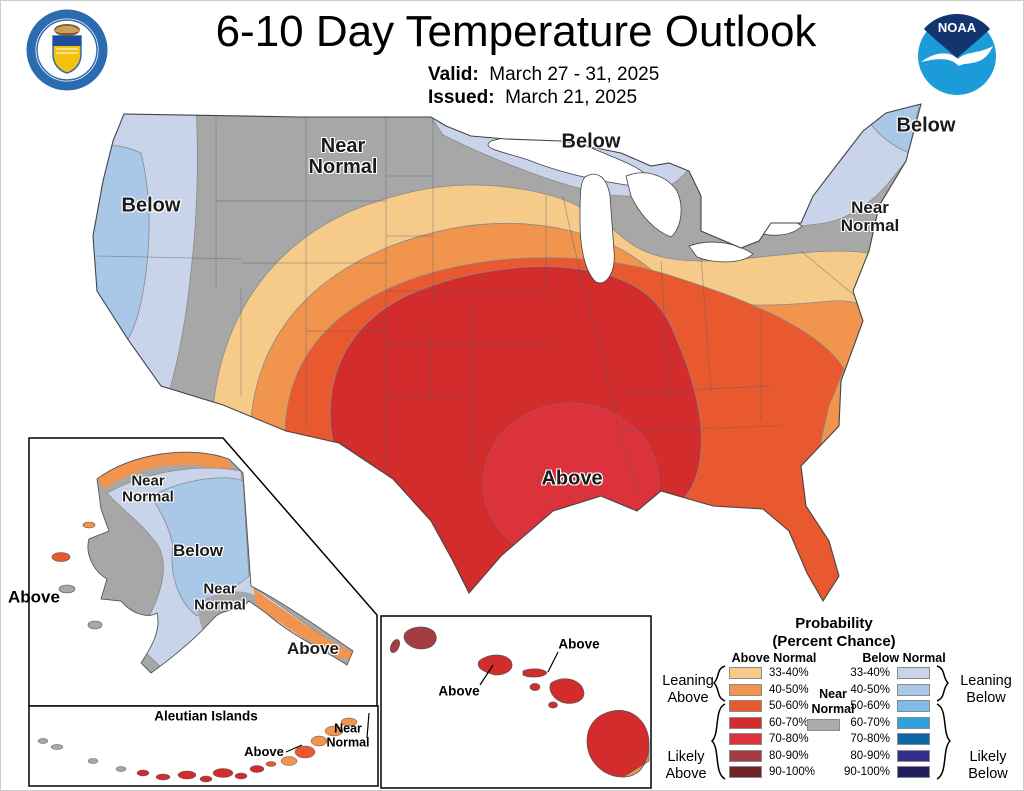 This screenshot has height=791, width=1024. I want to click on legend-near-normal-swatch, so click(823, 725).